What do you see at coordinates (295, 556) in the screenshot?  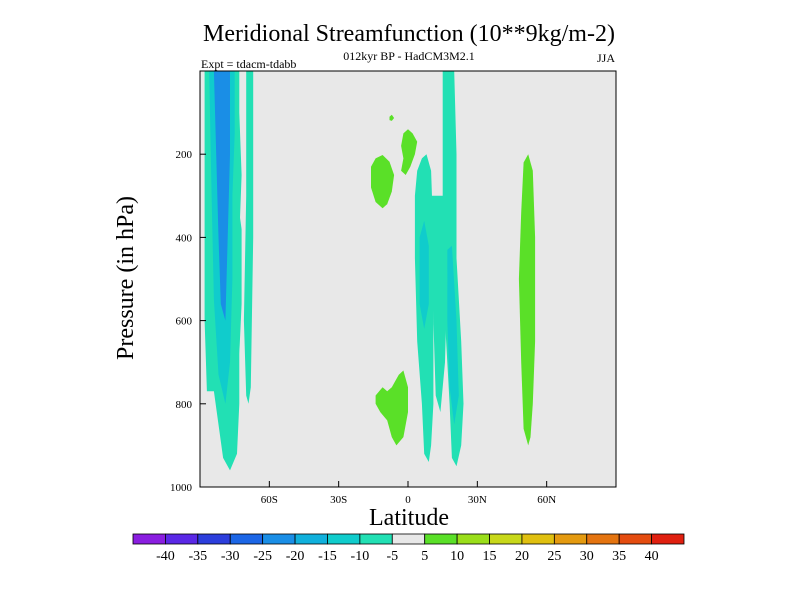 I see `colorbar-label: -20` at bounding box center [295, 556].